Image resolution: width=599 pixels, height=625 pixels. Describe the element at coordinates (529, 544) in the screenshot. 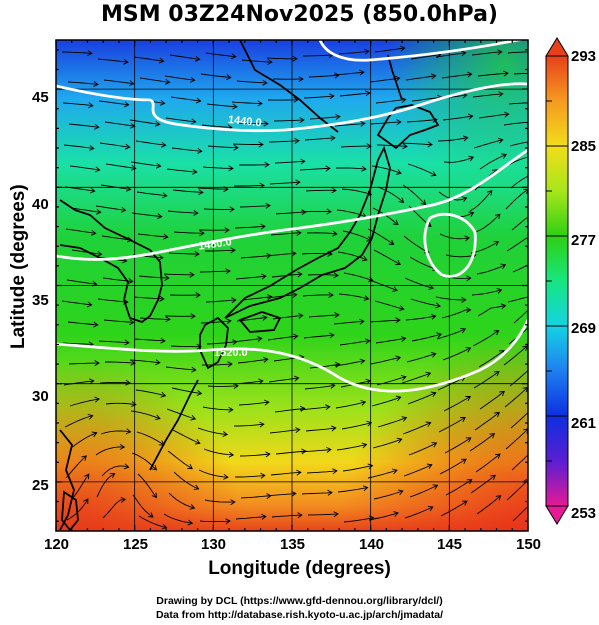

I see `x-tick-label: 150` at that location.